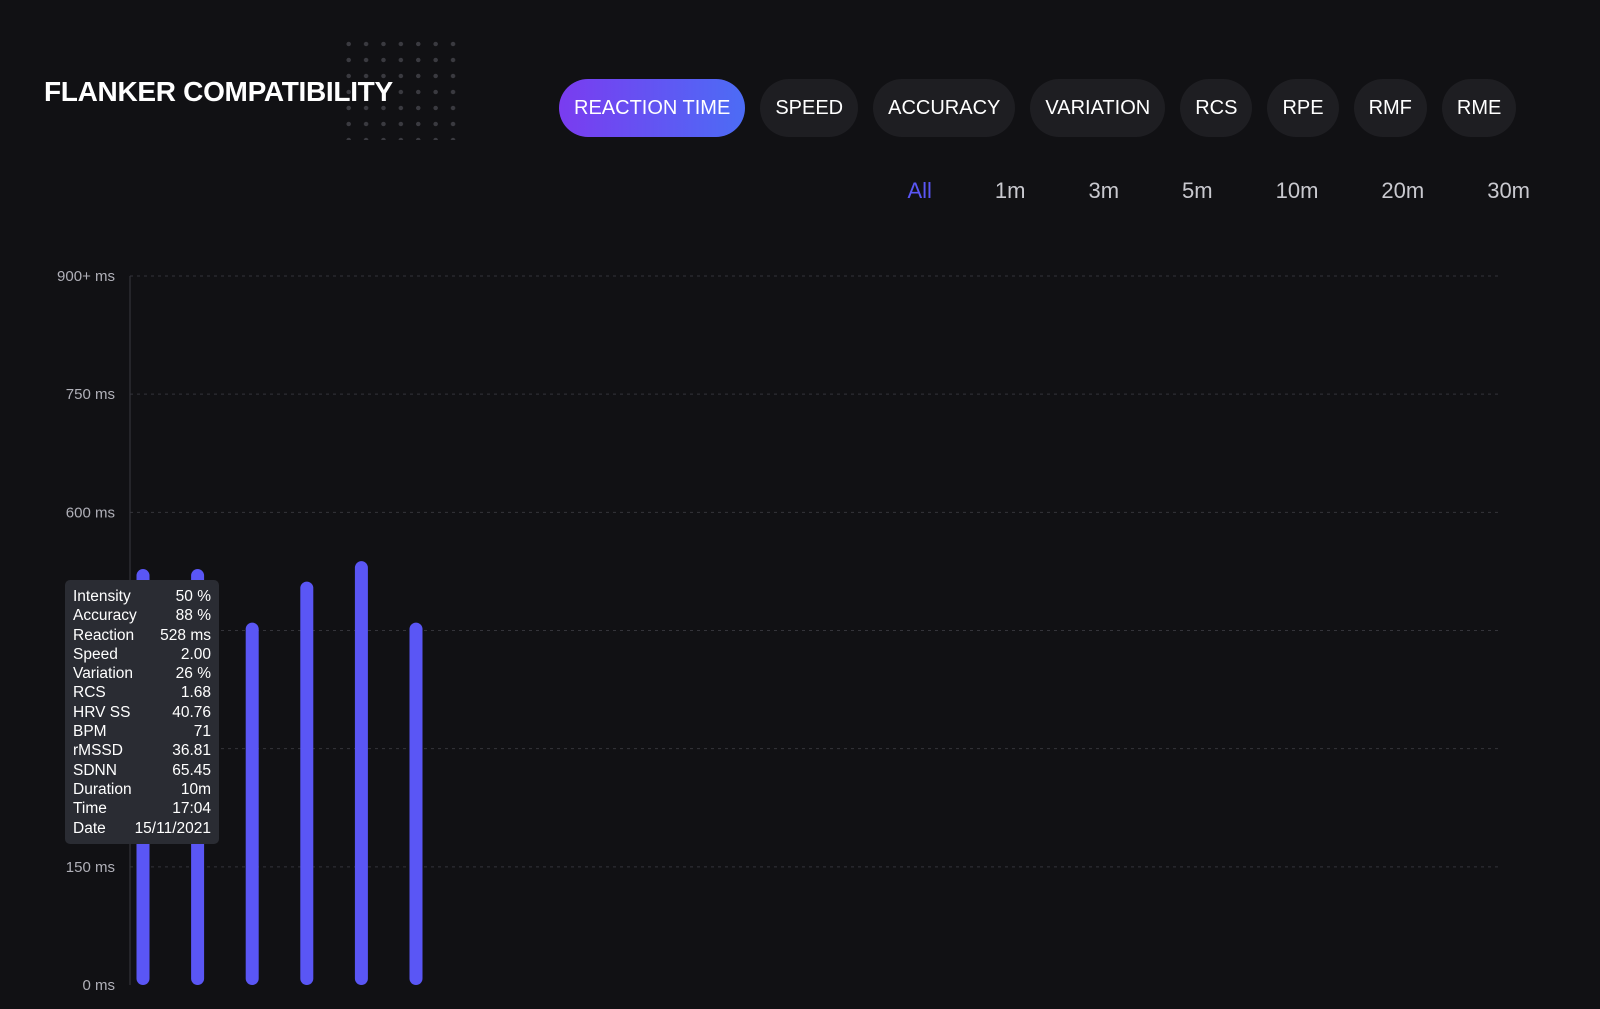 This screenshot has width=1600, height=1009. I want to click on tab-speed: SPEED, so click(809, 108).